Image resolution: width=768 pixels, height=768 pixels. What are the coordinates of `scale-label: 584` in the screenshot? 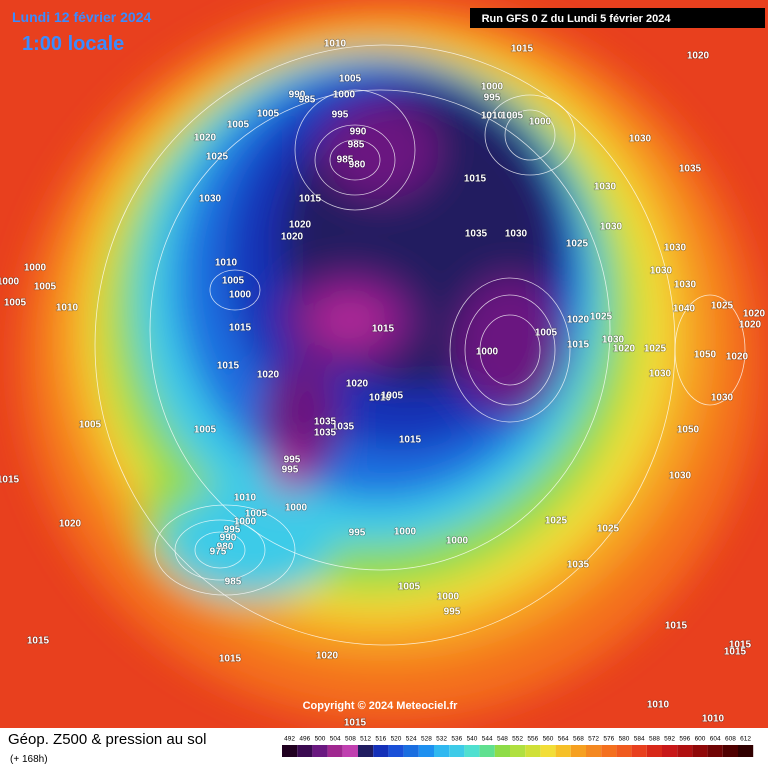 It's located at (639, 739).